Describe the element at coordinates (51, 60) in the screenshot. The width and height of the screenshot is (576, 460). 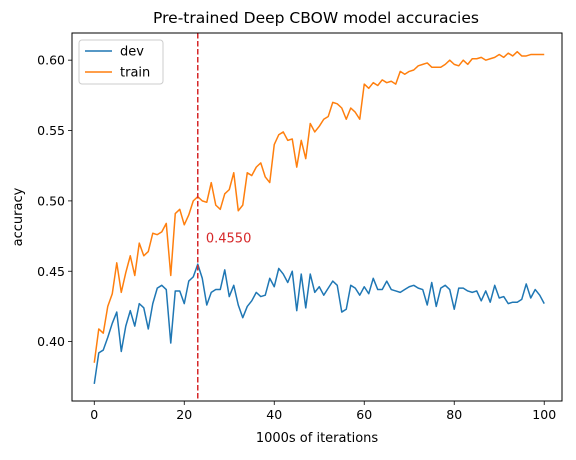
I see `y-tick-label: 0.60` at that location.